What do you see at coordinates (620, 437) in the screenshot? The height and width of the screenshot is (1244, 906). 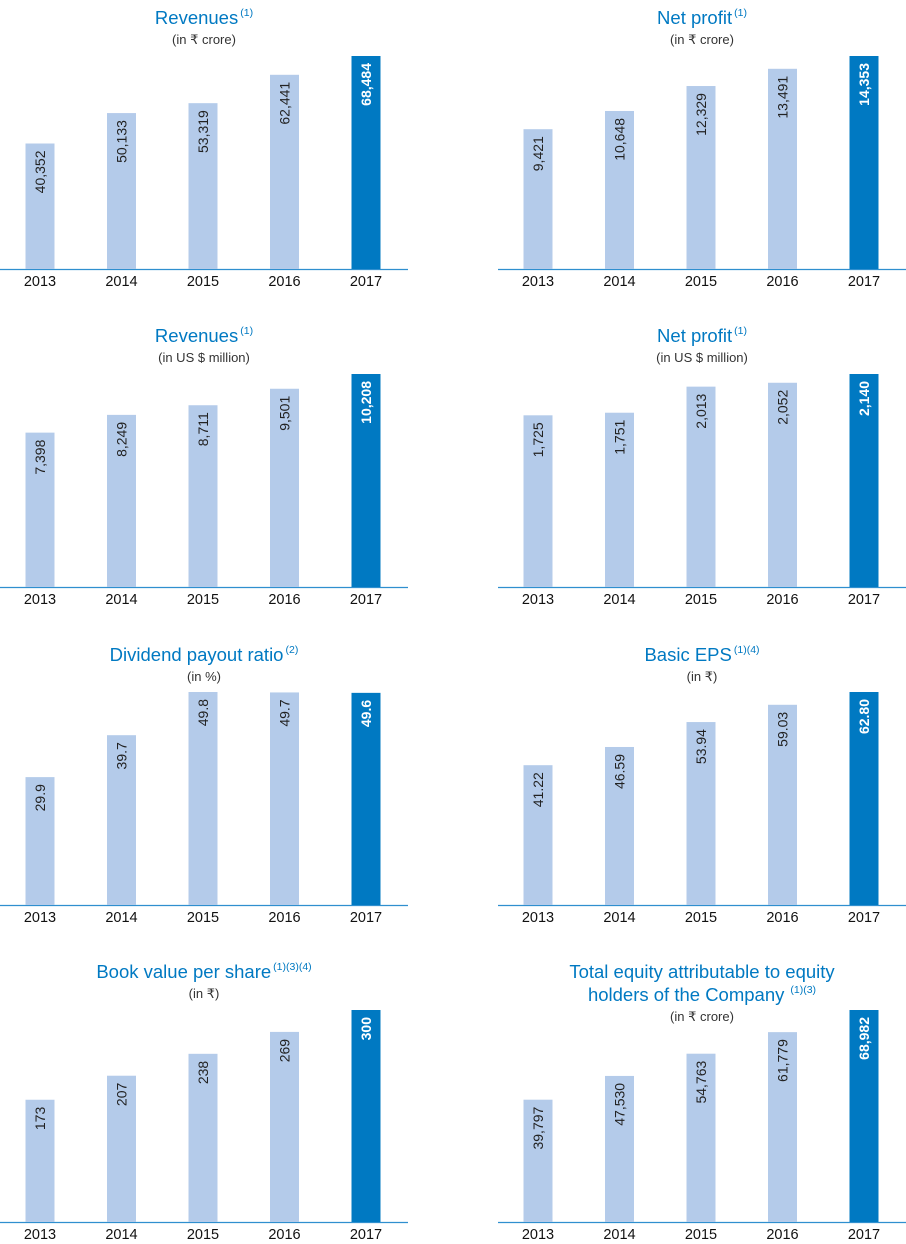 I see `bar-value-label: 1,751` at bounding box center [620, 437].